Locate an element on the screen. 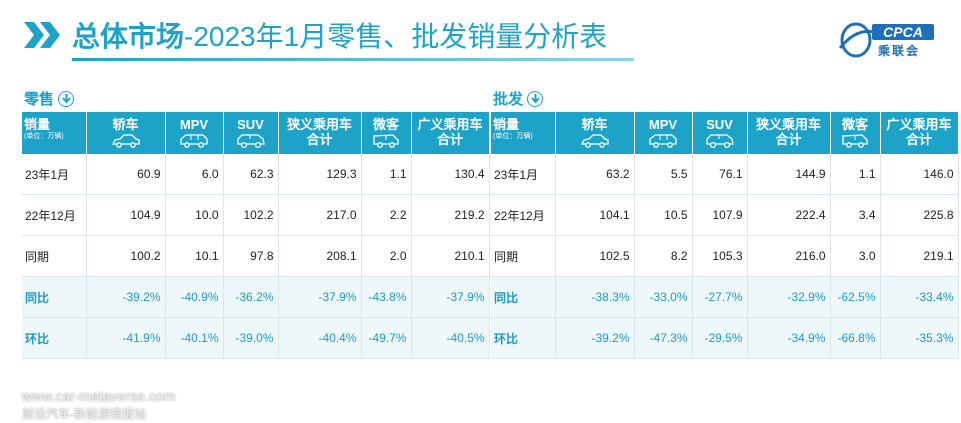 This screenshot has height=423, width=961. table-cell: -36.2% is located at coordinates (251, 297).